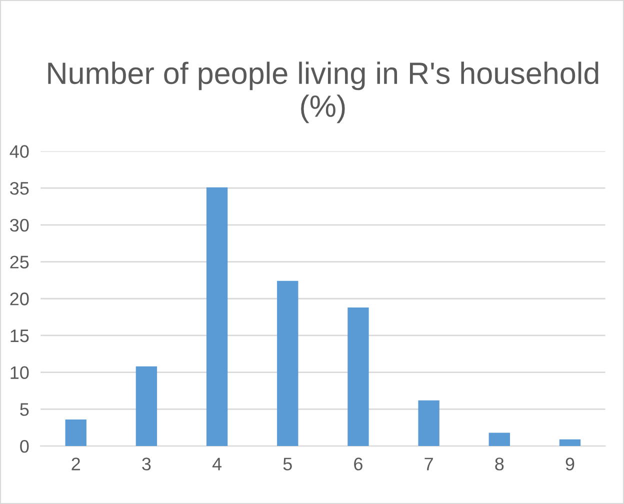  What do you see at coordinates (19, 373) in the screenshot?
I see `y-tick-label: 10` at bounding box center [19, 373].